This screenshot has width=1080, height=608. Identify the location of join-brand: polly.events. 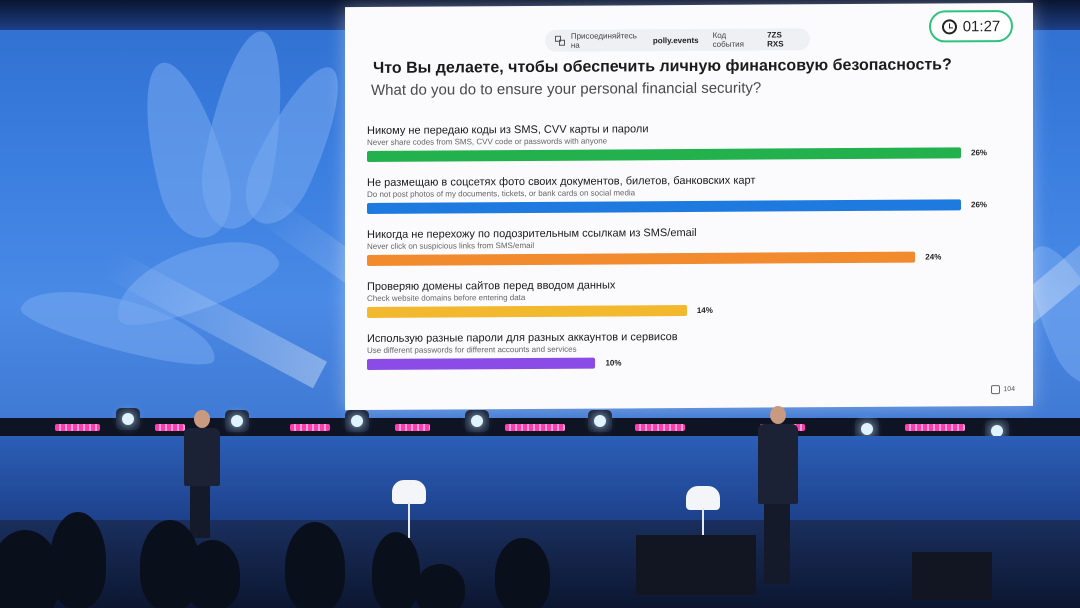
(675, 40).